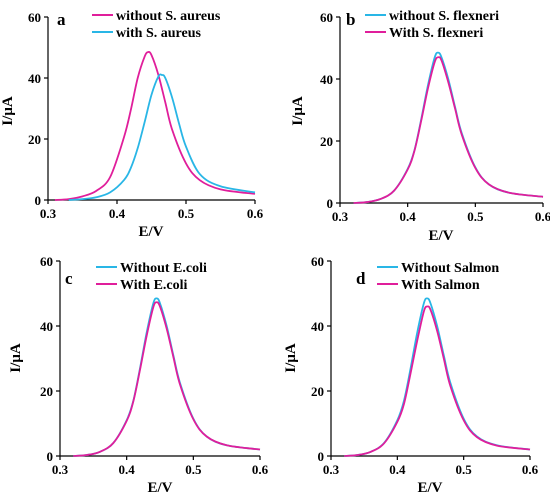 Image resolution: width=550 pixels, height=504 pixels. I want to click on legend-label: without S. aureus, so click(168, 16).